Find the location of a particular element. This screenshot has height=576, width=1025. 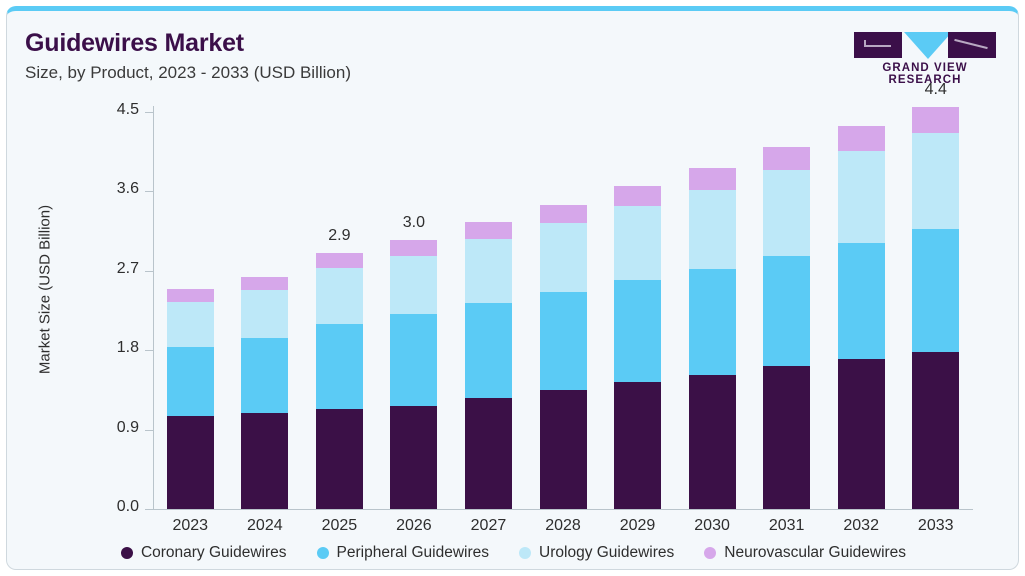

legend-label: Urology Guidewires is located at coordinates (607, 552).